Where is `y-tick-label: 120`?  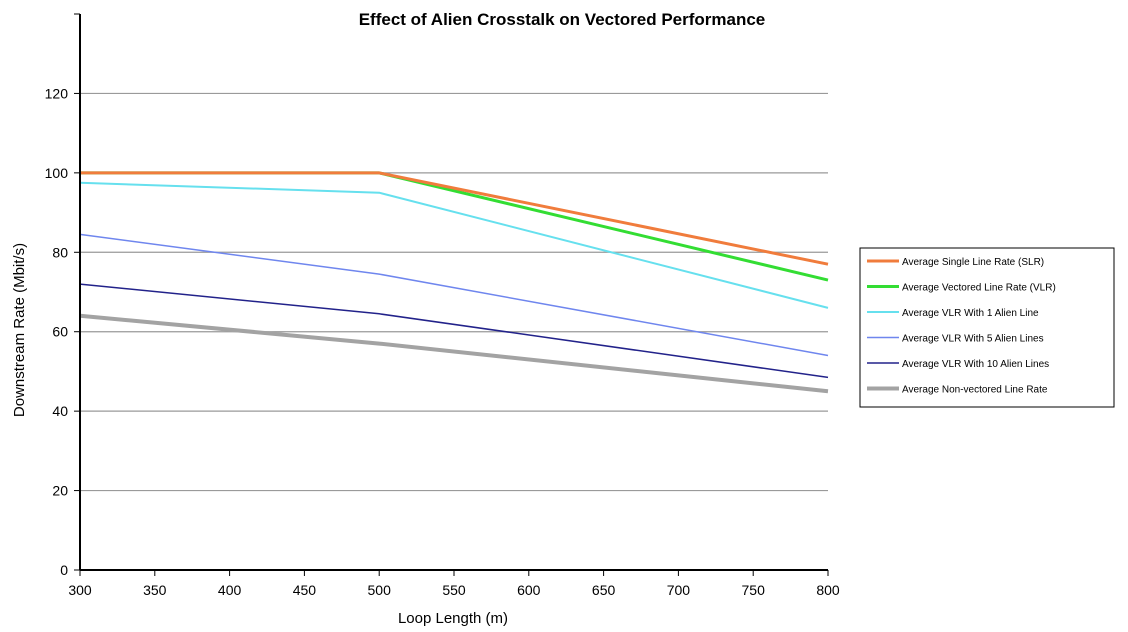 y-tick-label: 120 is located at coordinates (57, 93).